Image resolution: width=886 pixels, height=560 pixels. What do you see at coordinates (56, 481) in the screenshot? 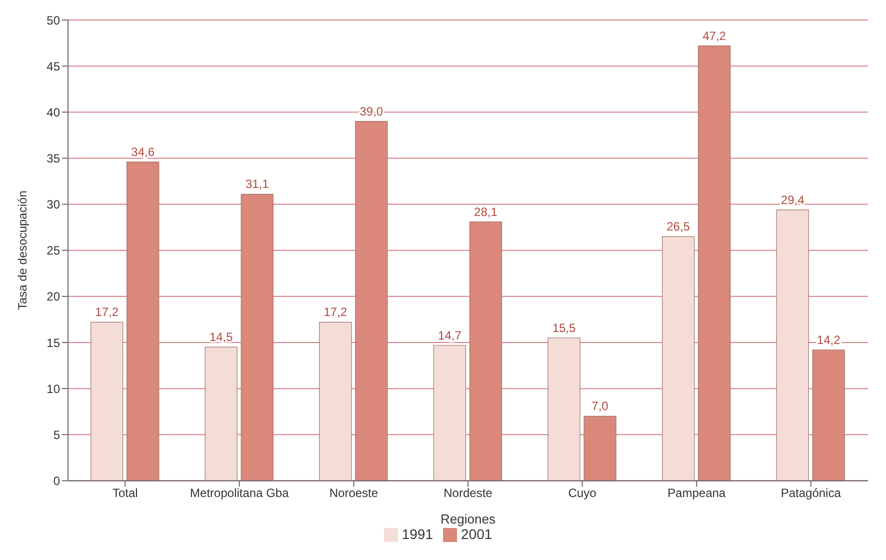
I see `y-tick-label: 0` at bounding box center [56, 481].